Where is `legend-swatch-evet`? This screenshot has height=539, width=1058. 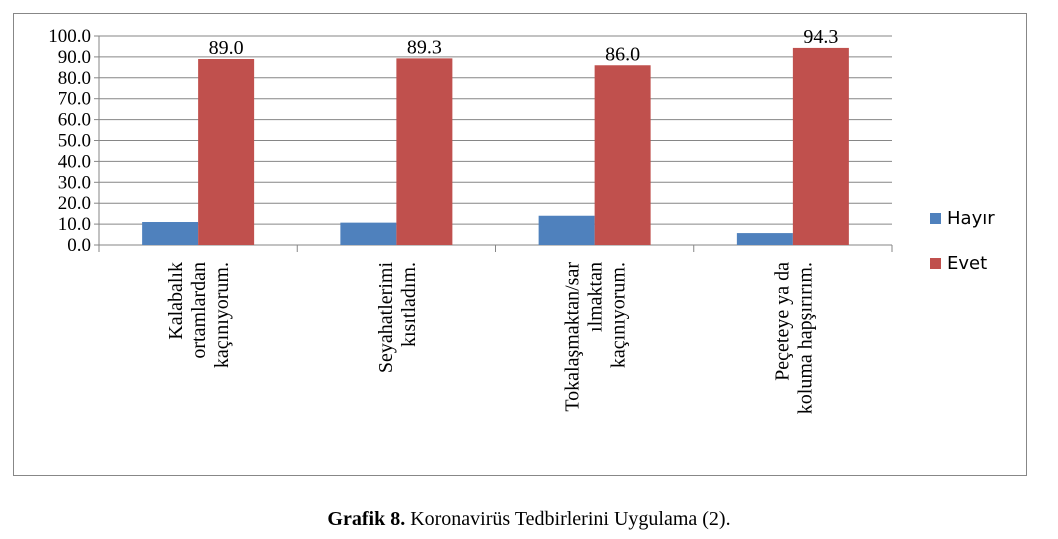 legend-swatch-evet is located at coordinates (935, 263).